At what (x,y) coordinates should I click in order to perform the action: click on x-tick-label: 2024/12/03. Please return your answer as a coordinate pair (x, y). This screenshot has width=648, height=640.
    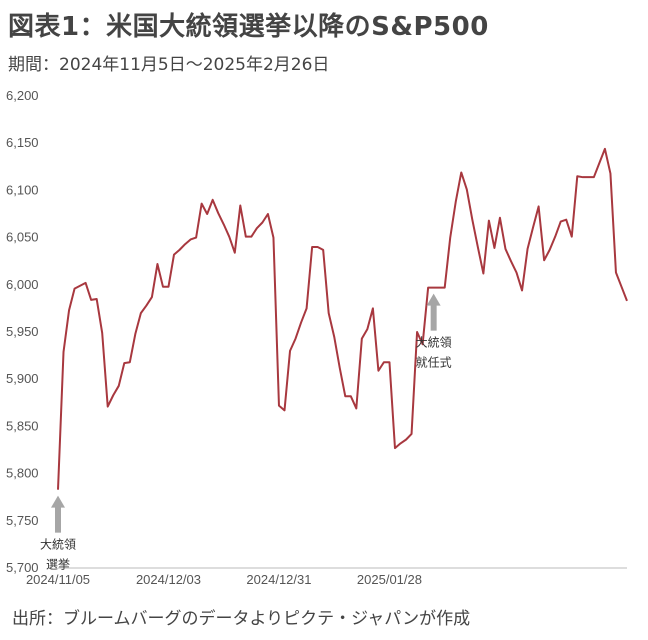
    Looking at the image, I should click on (168, 579).